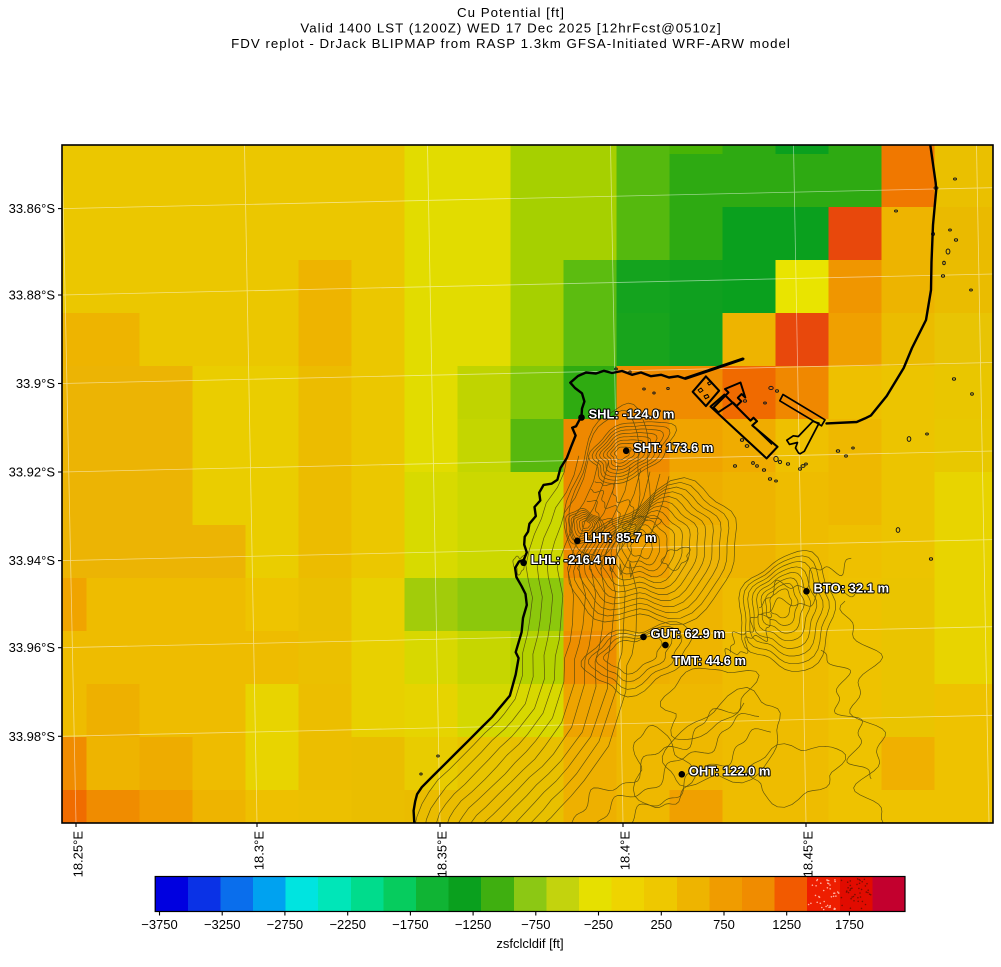 The width and height of the screenshot is (1001, 967). I want to click on svg-text: 250, so click(661, 924).